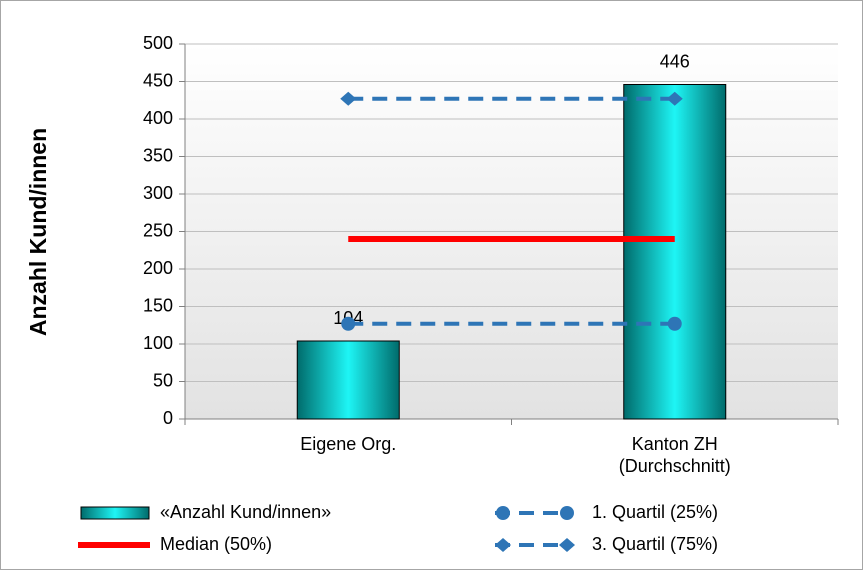  What do you see at coordinates (158, 80) in the screenshot?
I see `y-tick-label: 450` at bounding box center [158, 80].